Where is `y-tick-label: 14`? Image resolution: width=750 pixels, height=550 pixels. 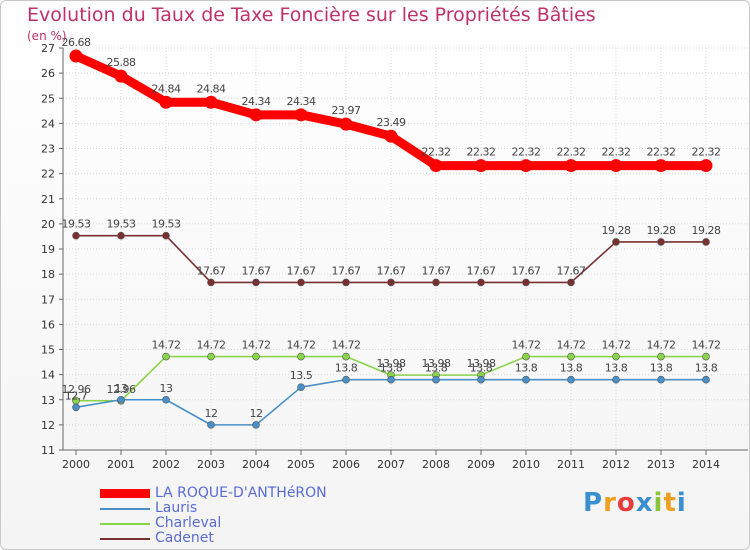 y-tick-label: 14 is located at coordinates (48, 375).